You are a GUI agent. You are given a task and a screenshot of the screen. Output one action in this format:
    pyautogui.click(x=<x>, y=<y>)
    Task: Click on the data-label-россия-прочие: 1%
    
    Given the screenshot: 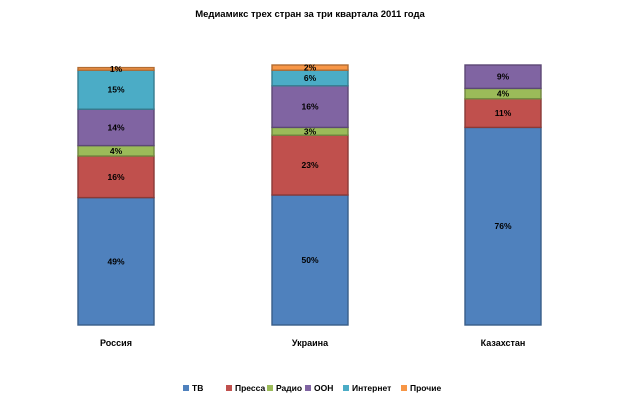 What is the action you would take?
    pyautogui.click(x=116, y=69)
    